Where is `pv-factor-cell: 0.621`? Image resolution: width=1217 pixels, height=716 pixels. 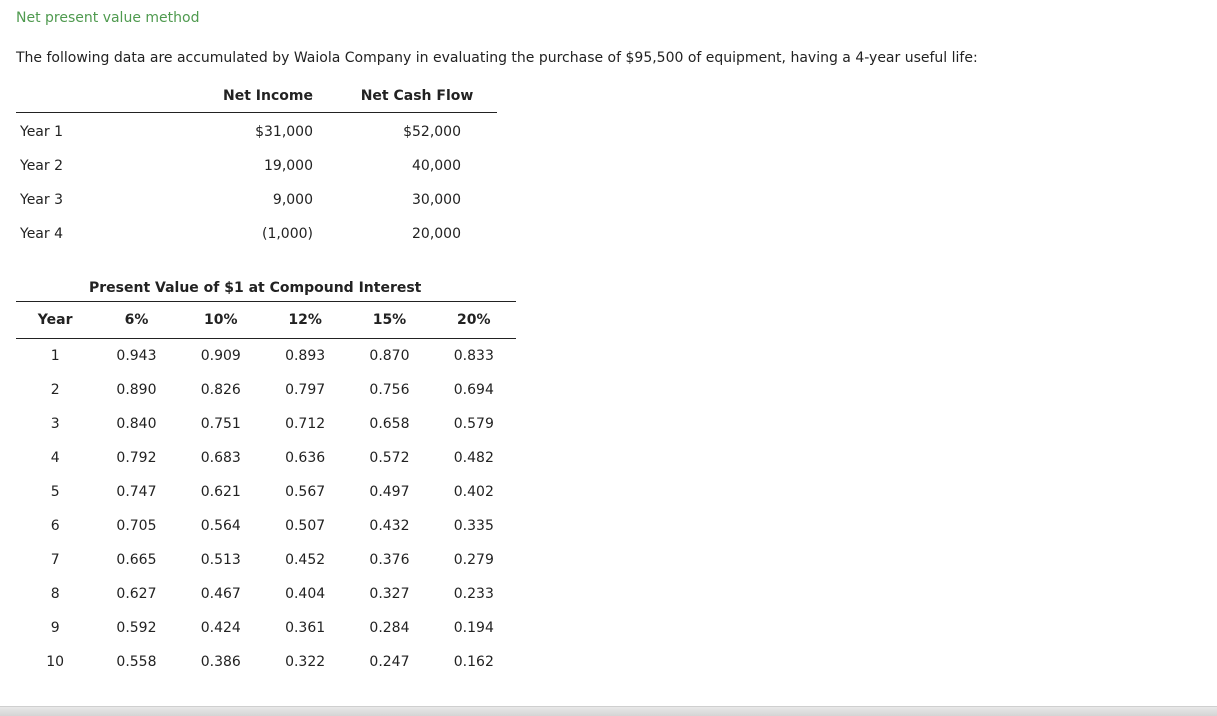
pv-factor-cell: 0.621 is located at coordinates (220, 492).